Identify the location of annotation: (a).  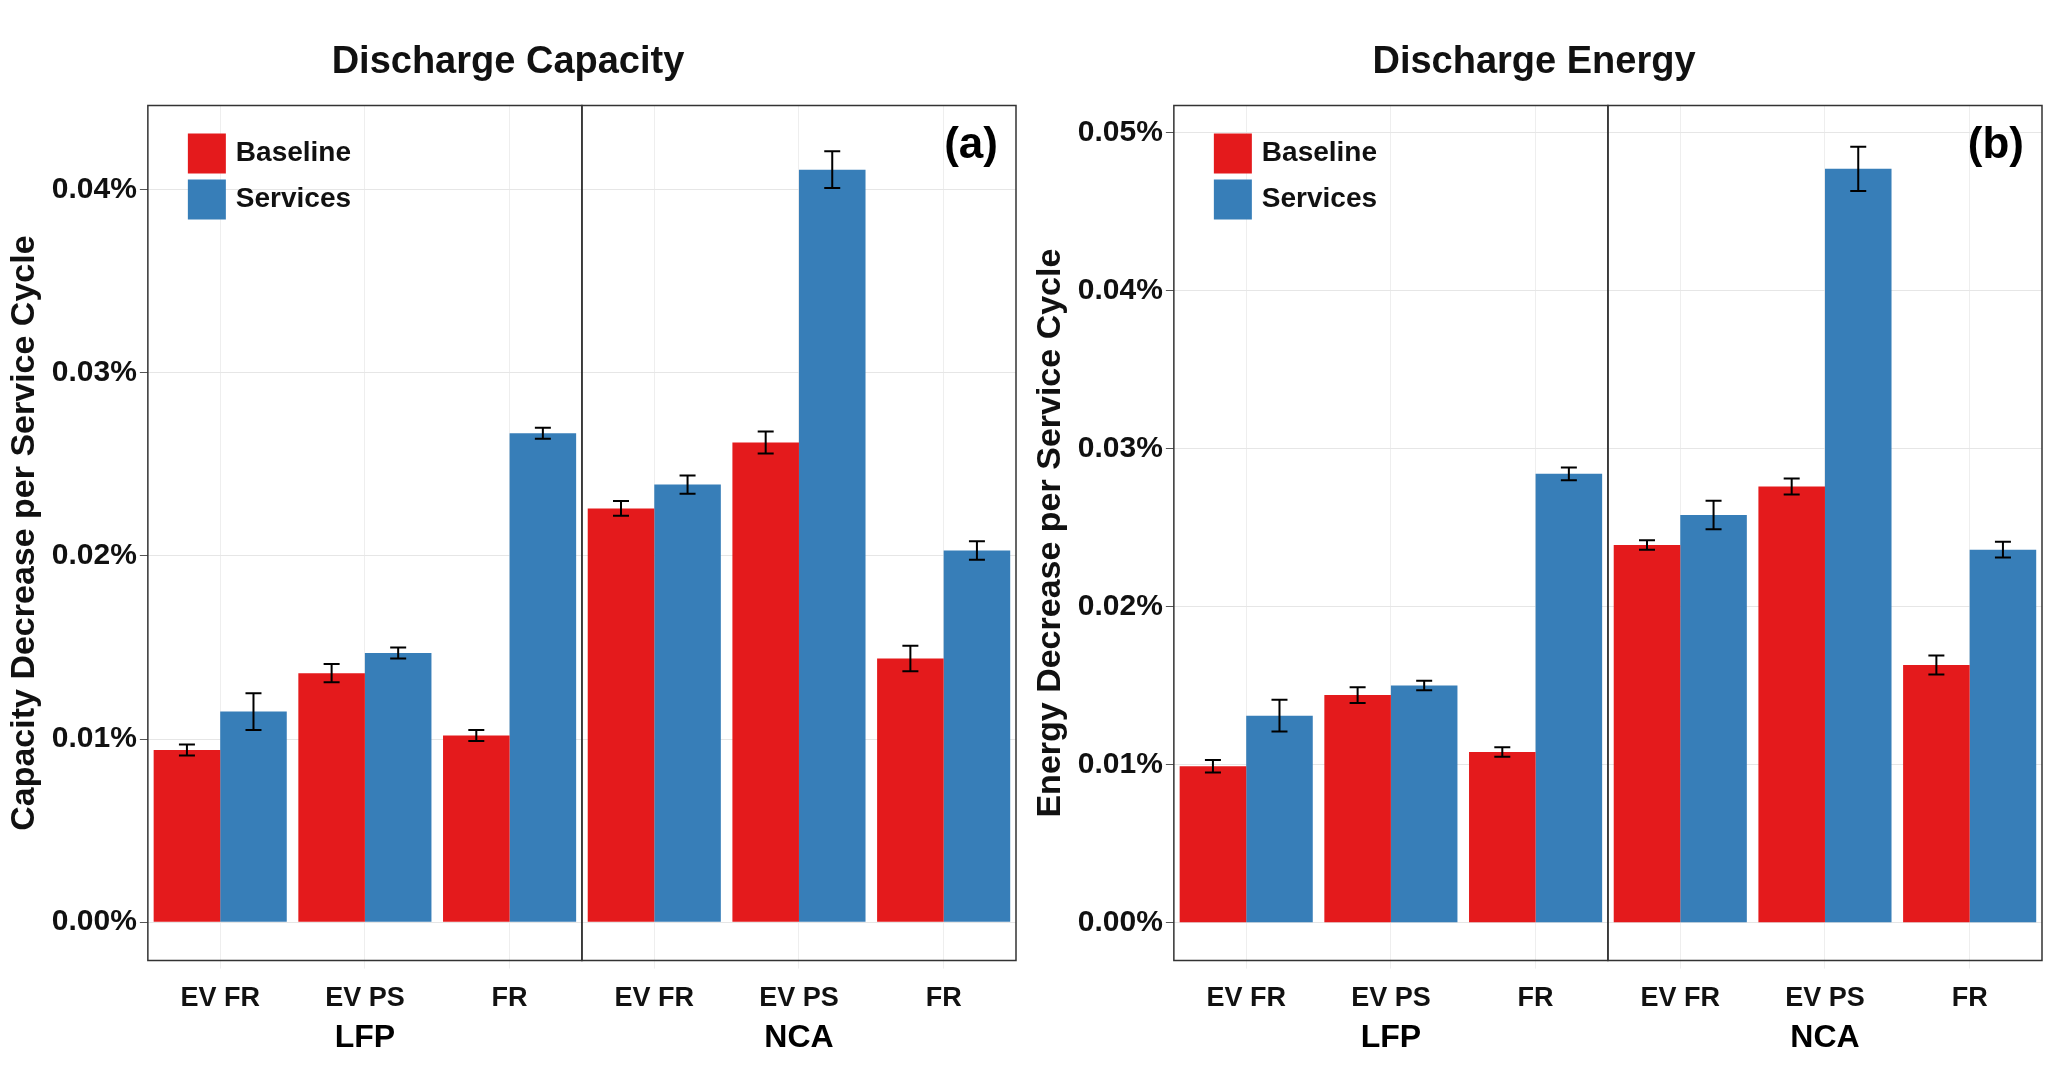
(971, 142).